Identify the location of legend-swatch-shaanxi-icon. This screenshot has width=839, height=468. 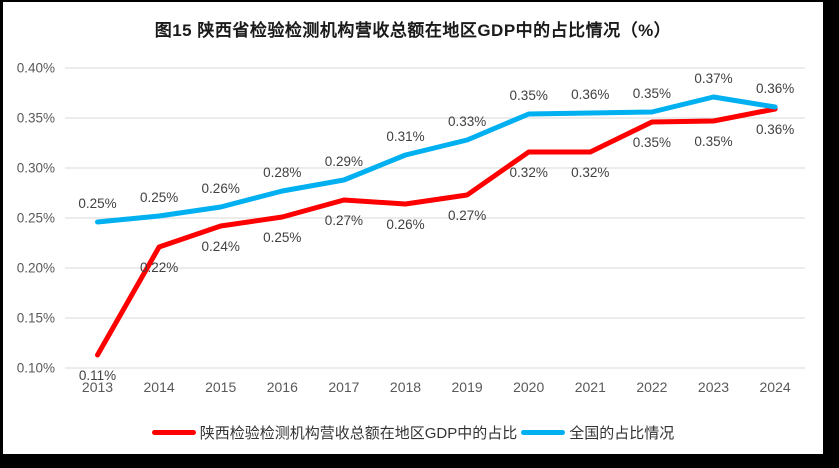
(173, 432).